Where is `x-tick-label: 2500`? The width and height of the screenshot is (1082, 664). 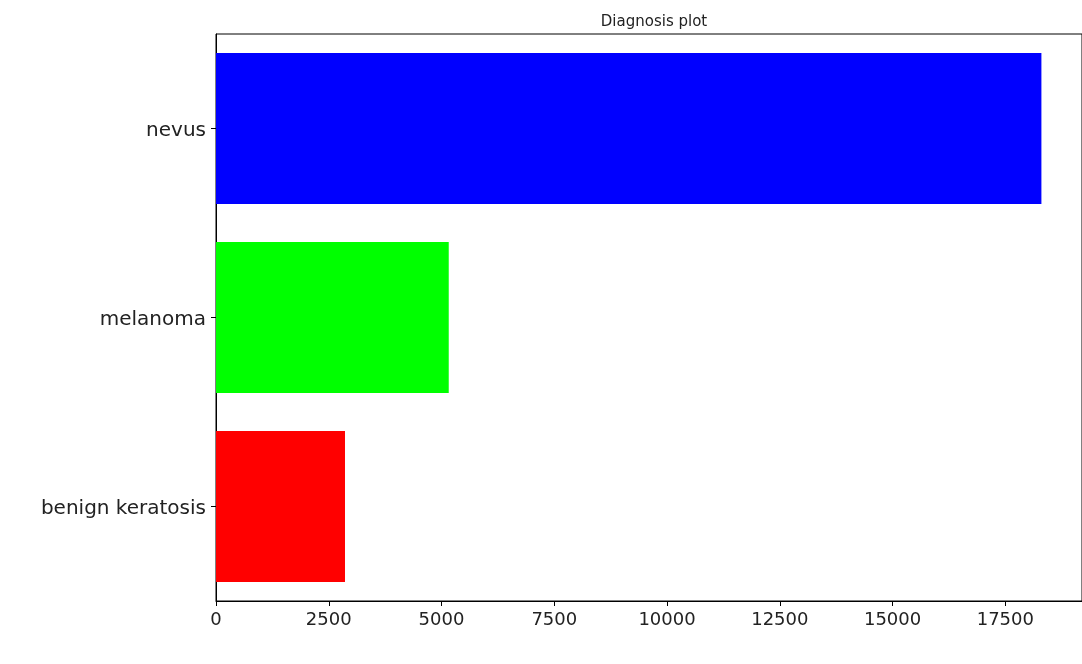 x-tick-label: 2500 is located at coordinates (328, 618).